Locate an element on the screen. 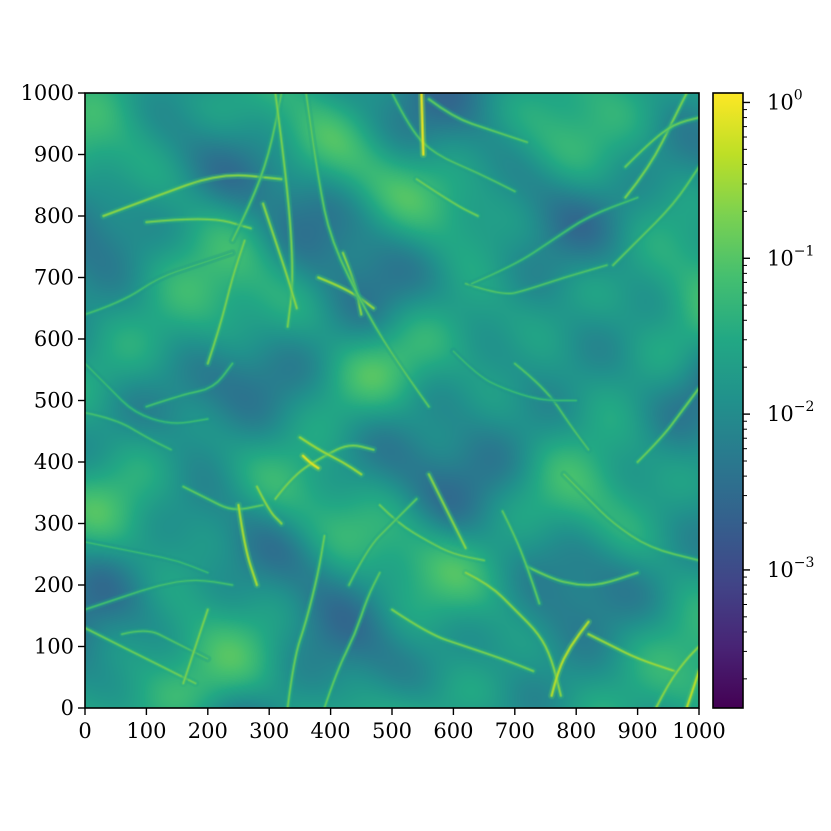 Image resolution: width=831 pixels, height=831 pixels. x-tick-label: 600 is located at coordinates (453, 731).